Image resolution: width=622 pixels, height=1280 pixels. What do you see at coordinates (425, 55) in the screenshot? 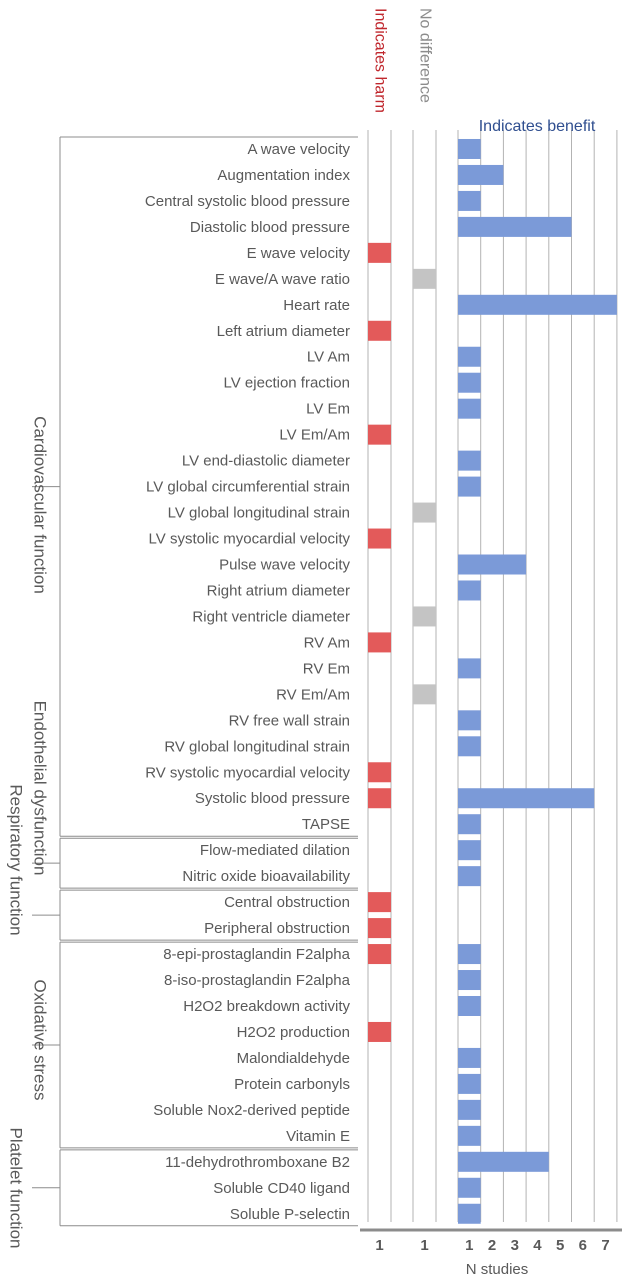
I see `header-no-difference: No difference` at bounding box center [425, 55].